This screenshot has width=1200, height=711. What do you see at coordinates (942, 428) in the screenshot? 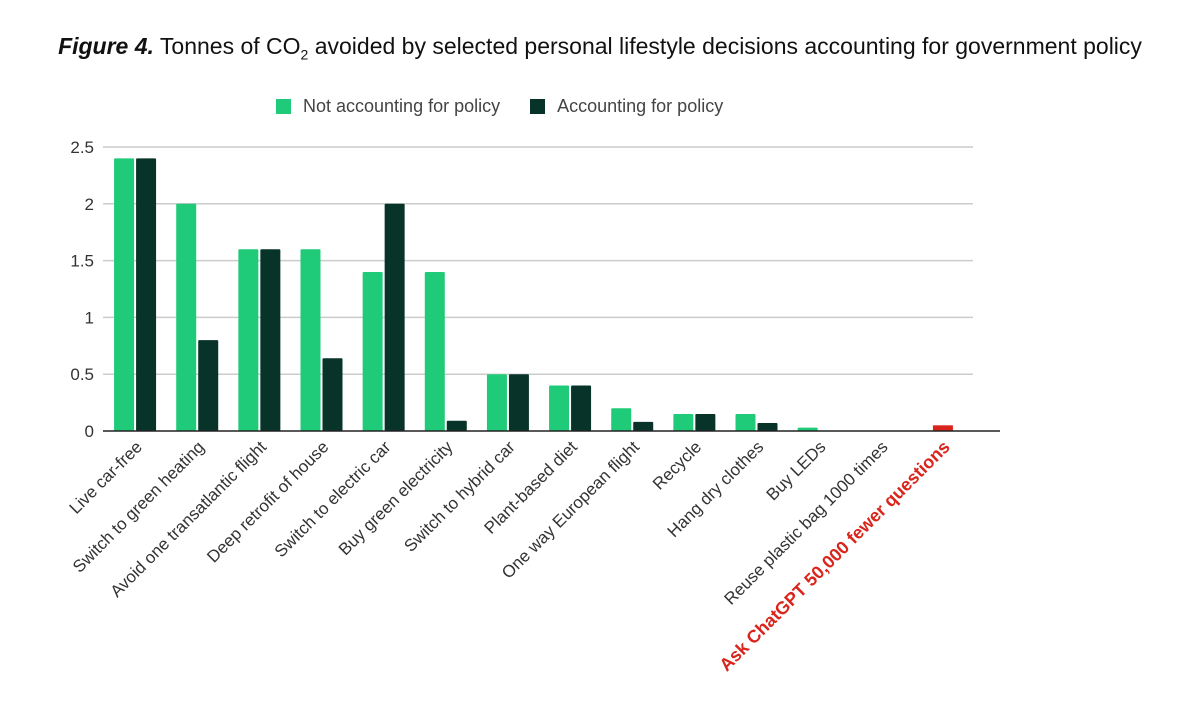
I see `bar-highlight` at bounding box center [942, 428].